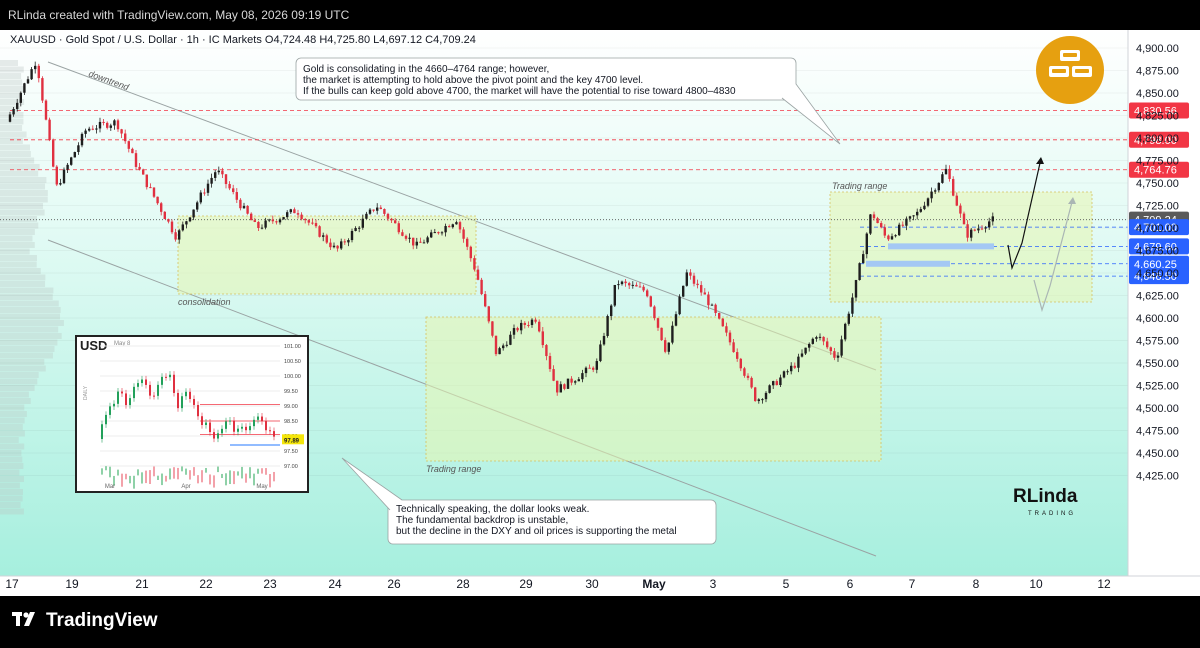  Describe the element at coordinates (293, 439) in the screenshot. I see `usd-inset-last-bg` at that location.